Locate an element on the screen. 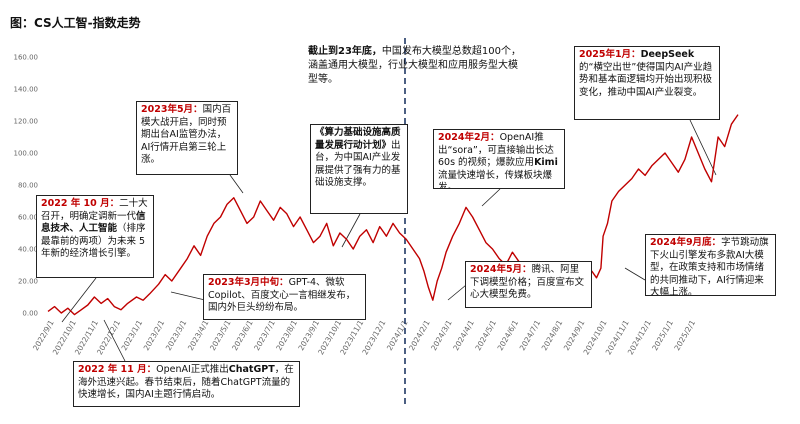 This screenshot has width=800, height=424. y-tick-label: 80.00 is located at coordinates (28, 186).